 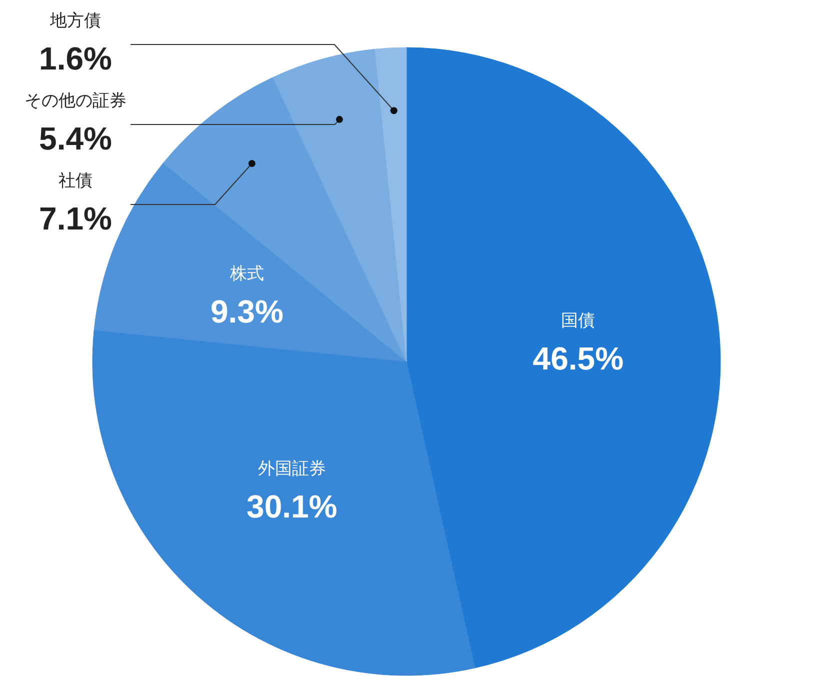 I want to click on slice-label: 外国証券, so click(x=292, y=468).